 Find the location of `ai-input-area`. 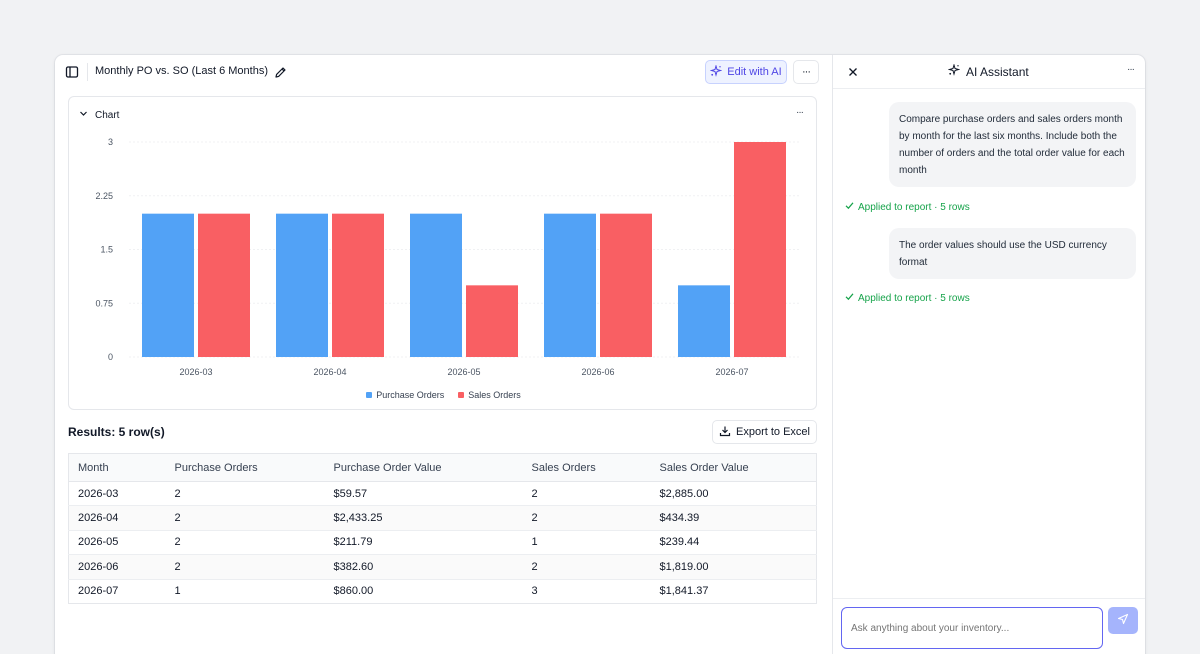

ai-input-area is located at coordinates (989, 626).